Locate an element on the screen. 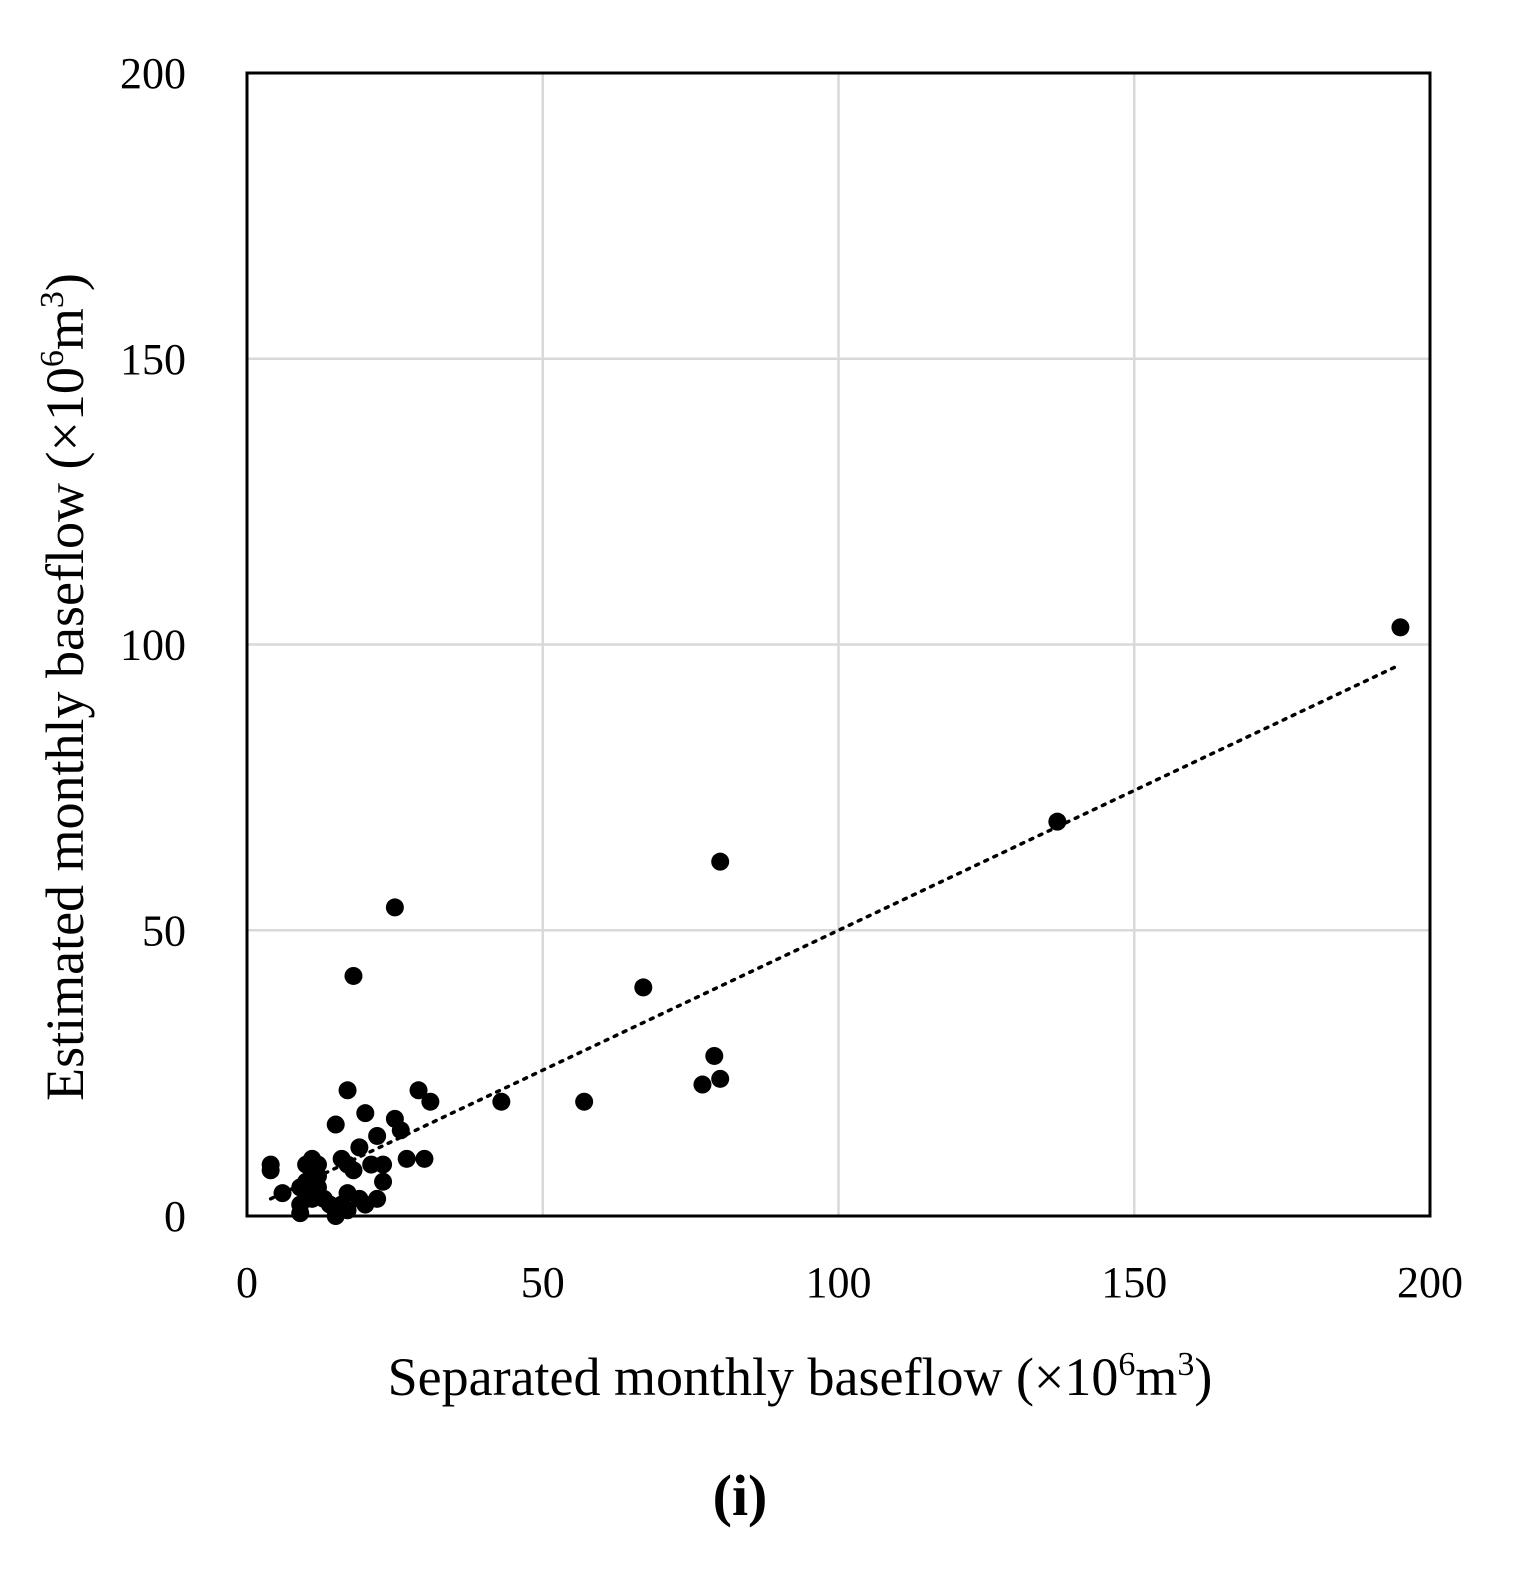 Image resolution: width=1521 pixels, height=1572 pixels. y-axis-label: Estimated monthly baseflow (×106m3) is located at coordinates (64, 687).